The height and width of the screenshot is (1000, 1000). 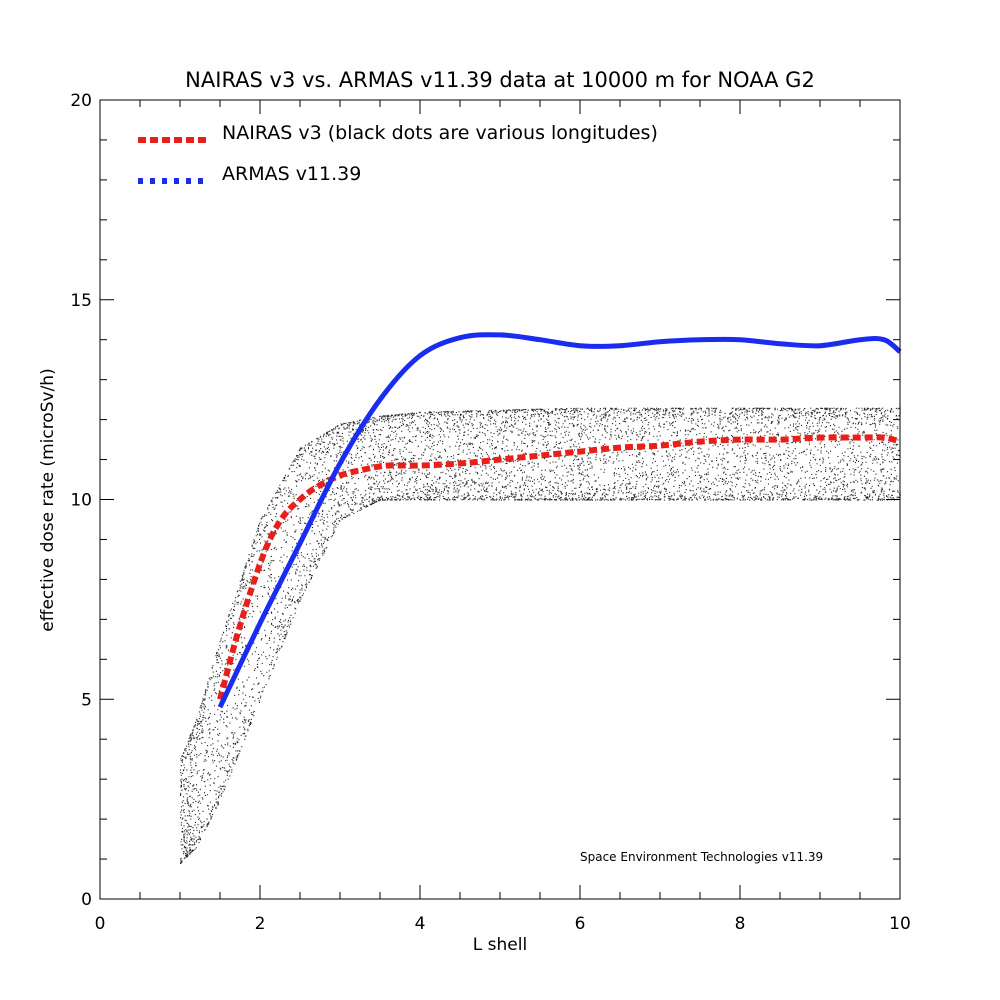 What do you see at coordinates (500, 945) in the screenshot?
I see `x-axis-label: L shell` at bounding box center [500, 945].